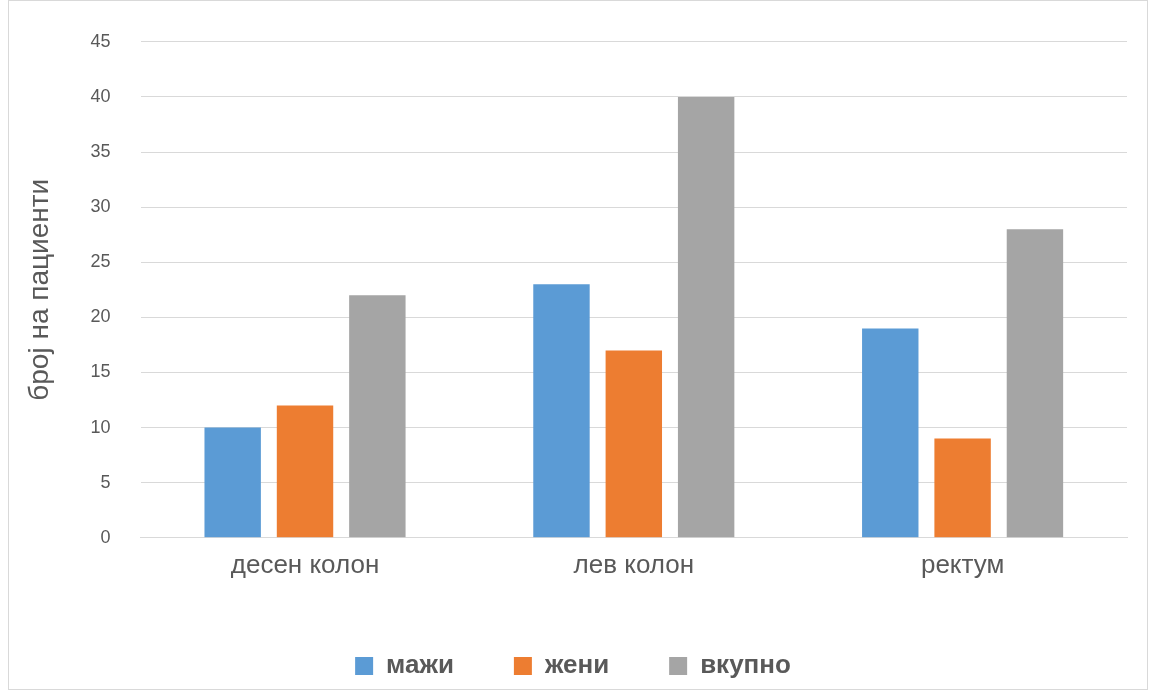 The height and width of the screenshot is (691, 1149). I want to click on y-tick-label: 5, so click(105, 481).